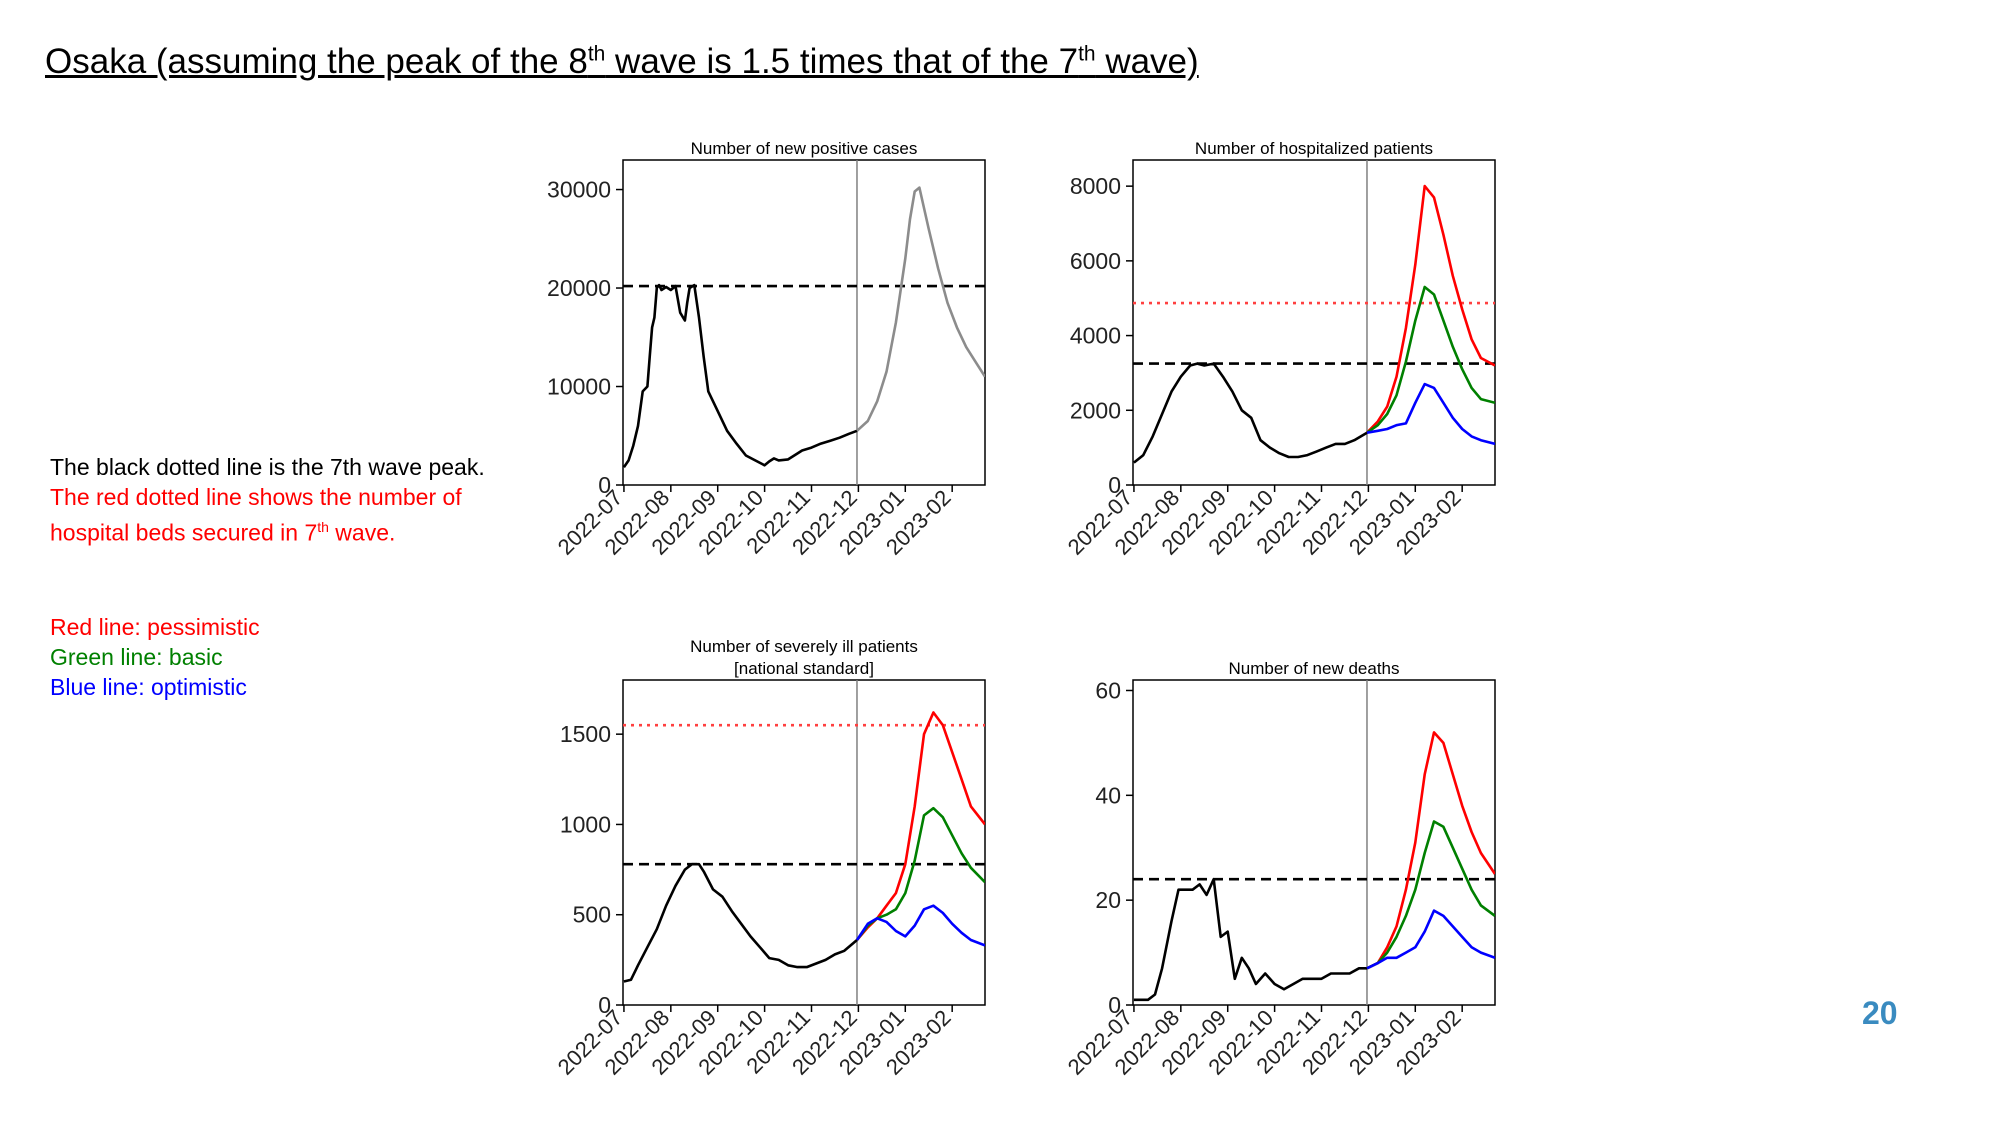 This screenshot has width=2000, height=1125. Describe the element at coordinates (362, 532) in the screenshot. I see `note-red-line-2-end: wave.` at that location.